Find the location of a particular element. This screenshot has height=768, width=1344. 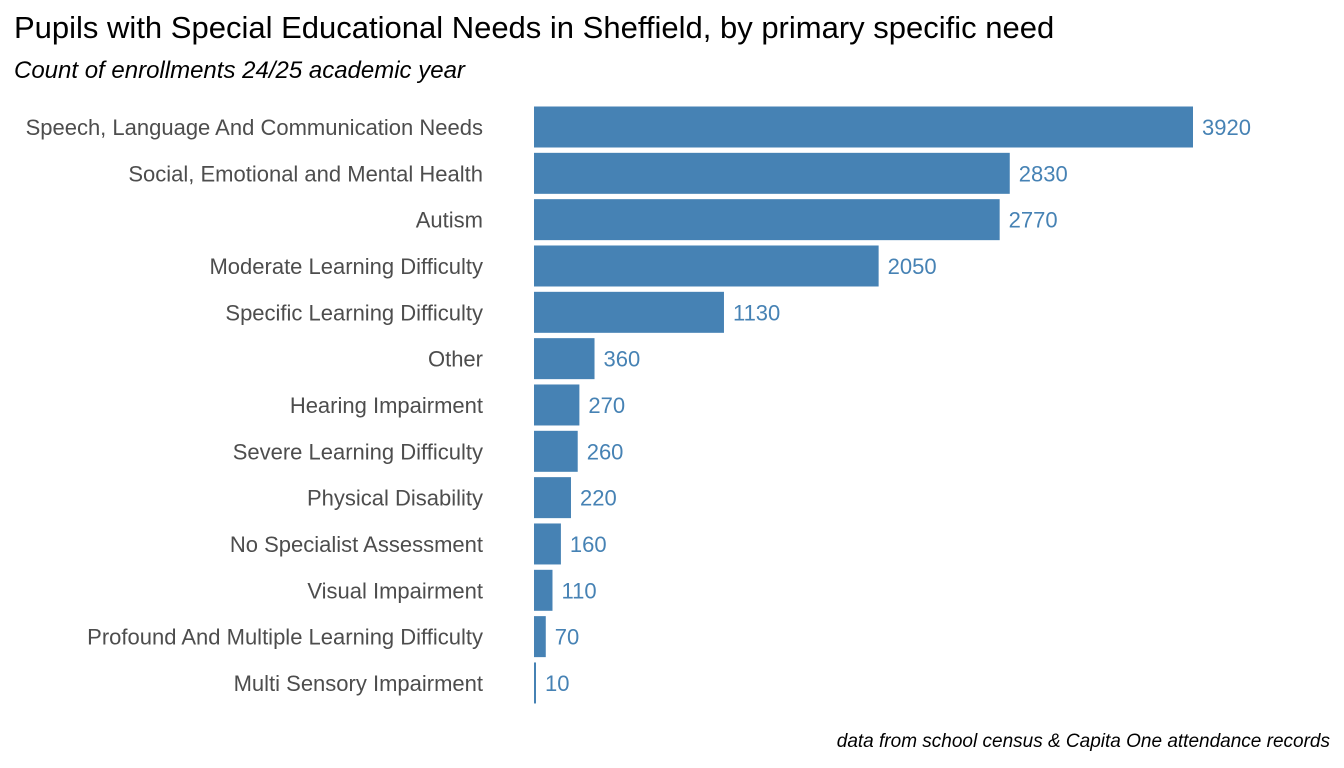

value-label: 70 is located at coordinates (567, 637).